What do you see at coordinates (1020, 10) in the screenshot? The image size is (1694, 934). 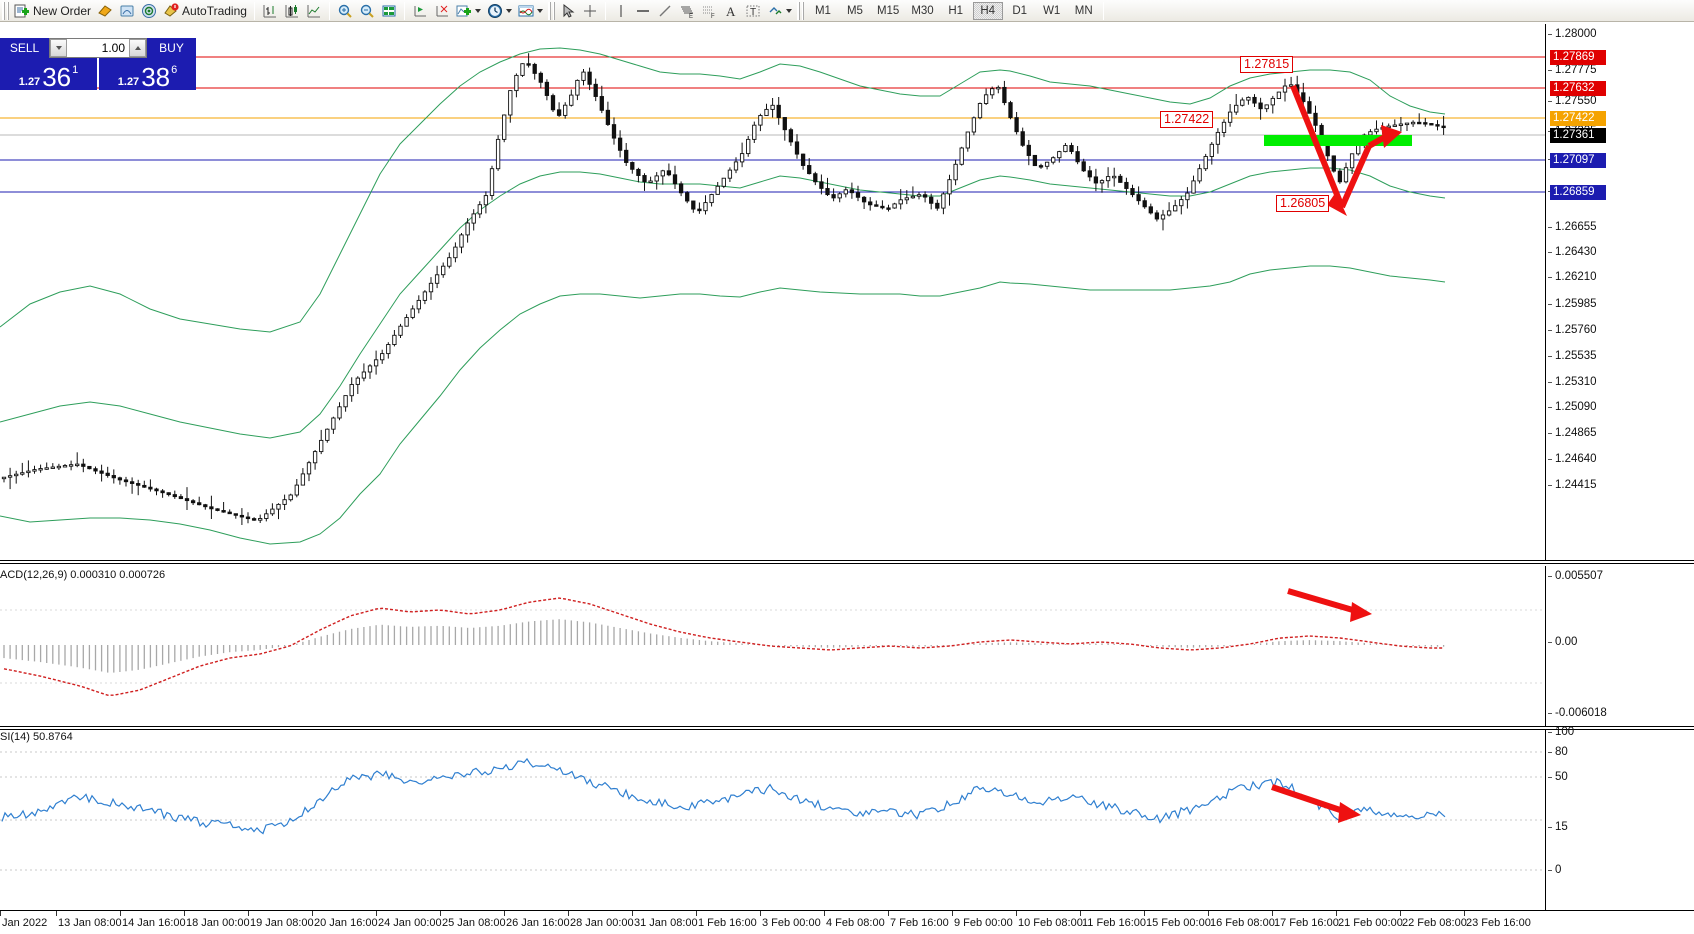 I see `timeframe-d1: D1` at bounding box center [1020, 10].